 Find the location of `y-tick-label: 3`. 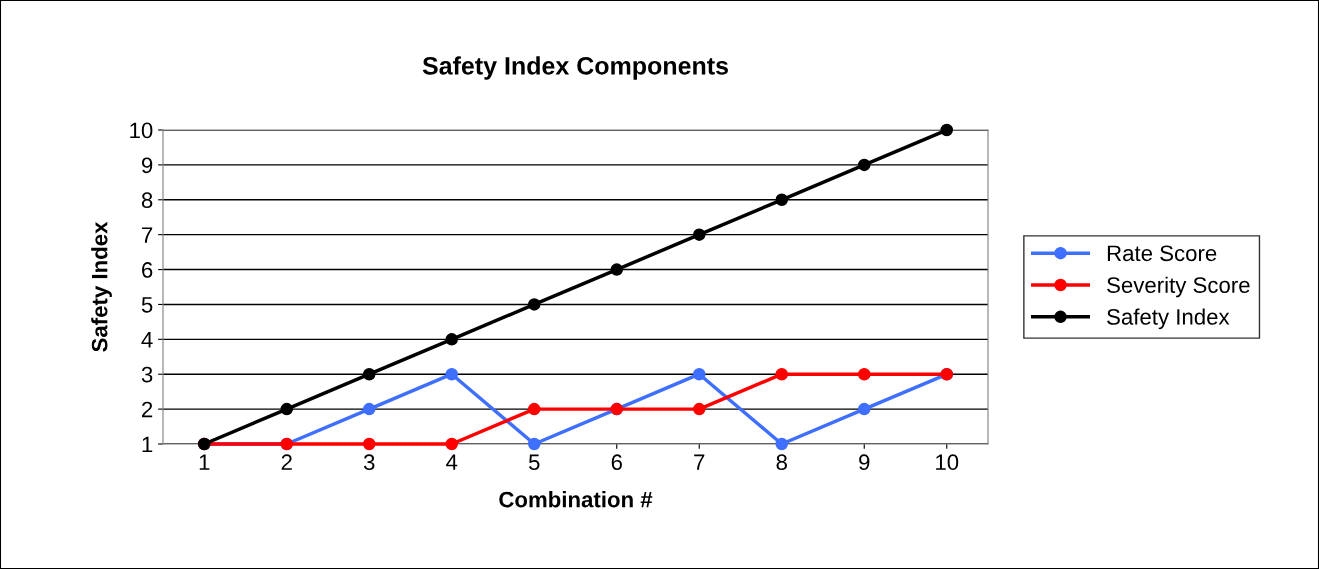

y-tick-label: 3 is located at coordinates (147, 374).